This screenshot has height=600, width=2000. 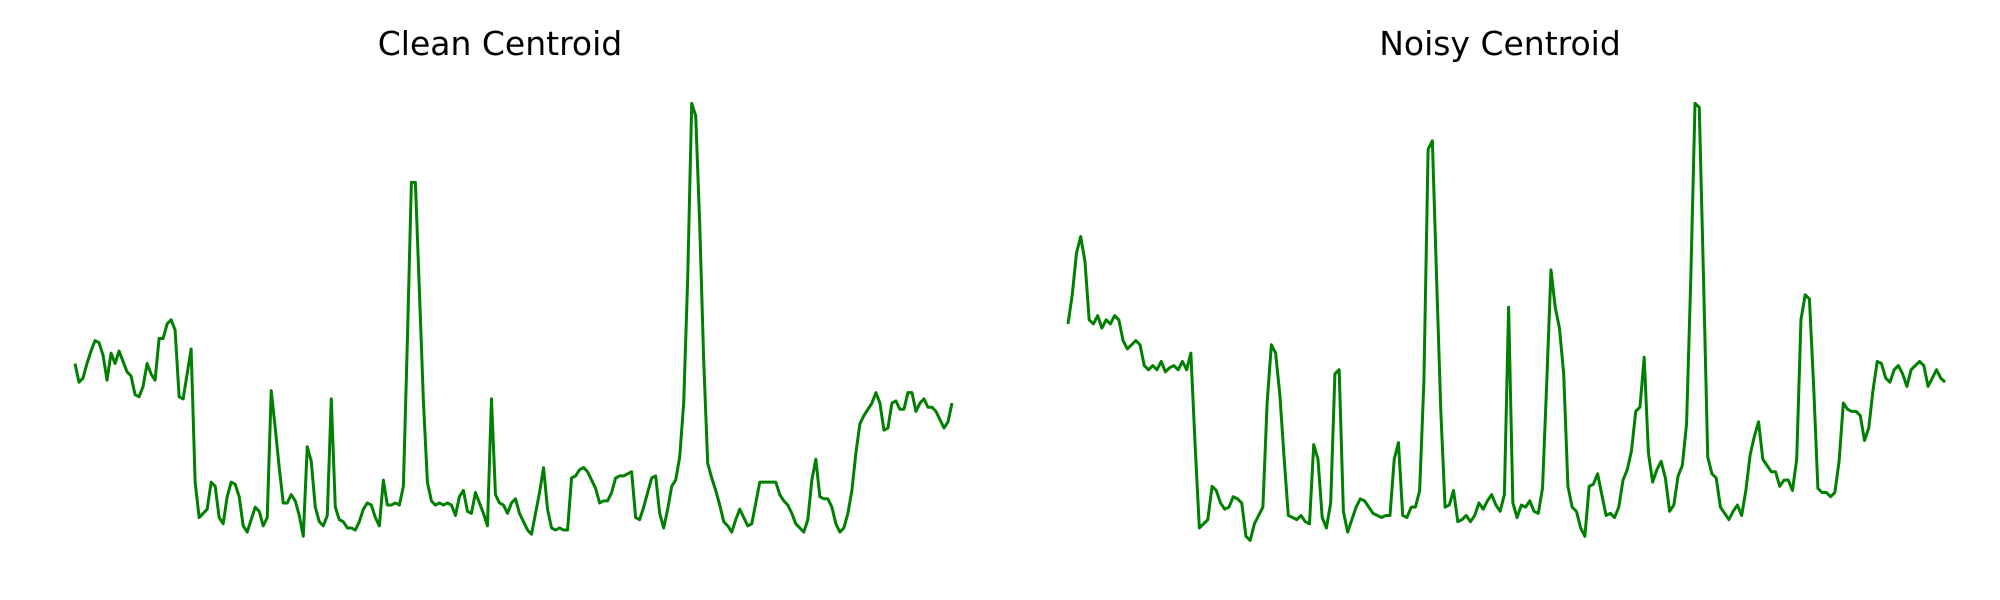 What do you see at coordinates (500, 43) in the screenshot?
I see `chart-title: Clean Centroid` at bounding box center [500, 43].